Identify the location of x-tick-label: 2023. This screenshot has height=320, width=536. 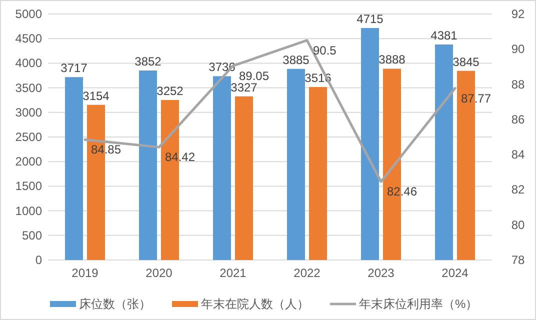
(381, 273).